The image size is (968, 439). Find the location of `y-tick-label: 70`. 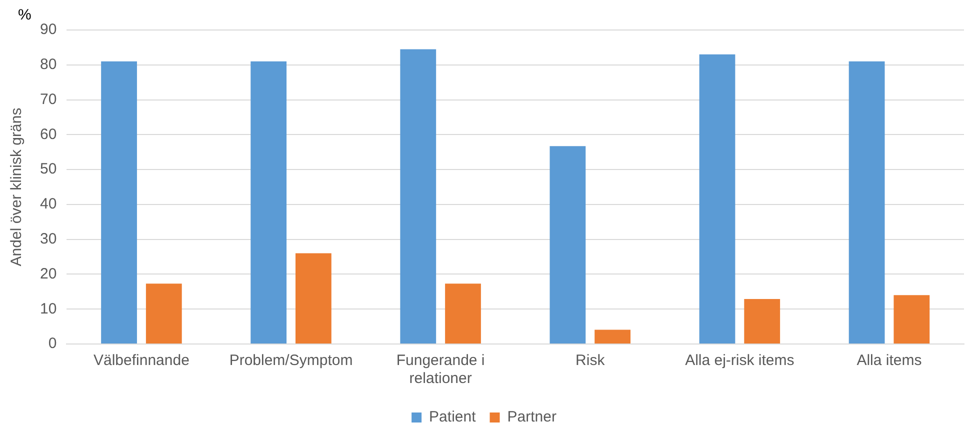

y-tick-label: 70 is located at coordinates (48, 99).